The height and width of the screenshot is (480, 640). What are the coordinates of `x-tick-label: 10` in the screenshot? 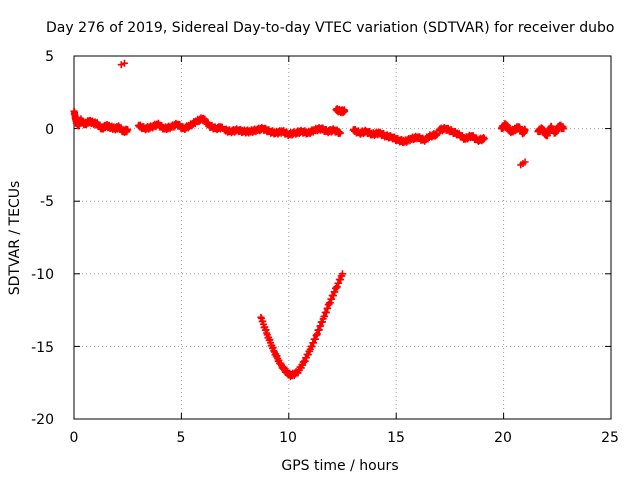 It's located at (288, 438).